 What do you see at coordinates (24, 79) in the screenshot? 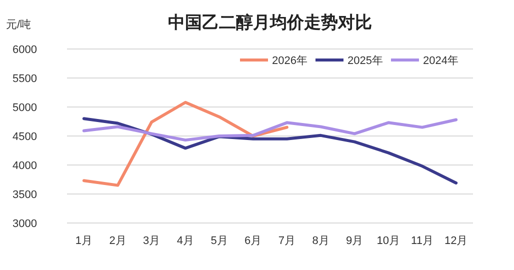
I see `y-tick-label: 5500` at bounding box center [24, 79].